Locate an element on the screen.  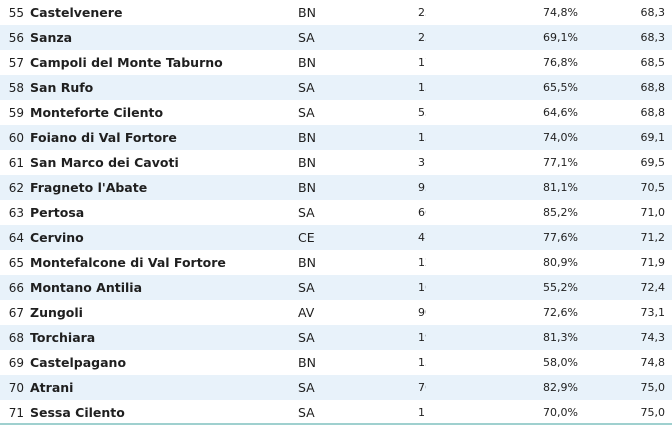
population-cell: 1903 is located at coordinates (422, 337).